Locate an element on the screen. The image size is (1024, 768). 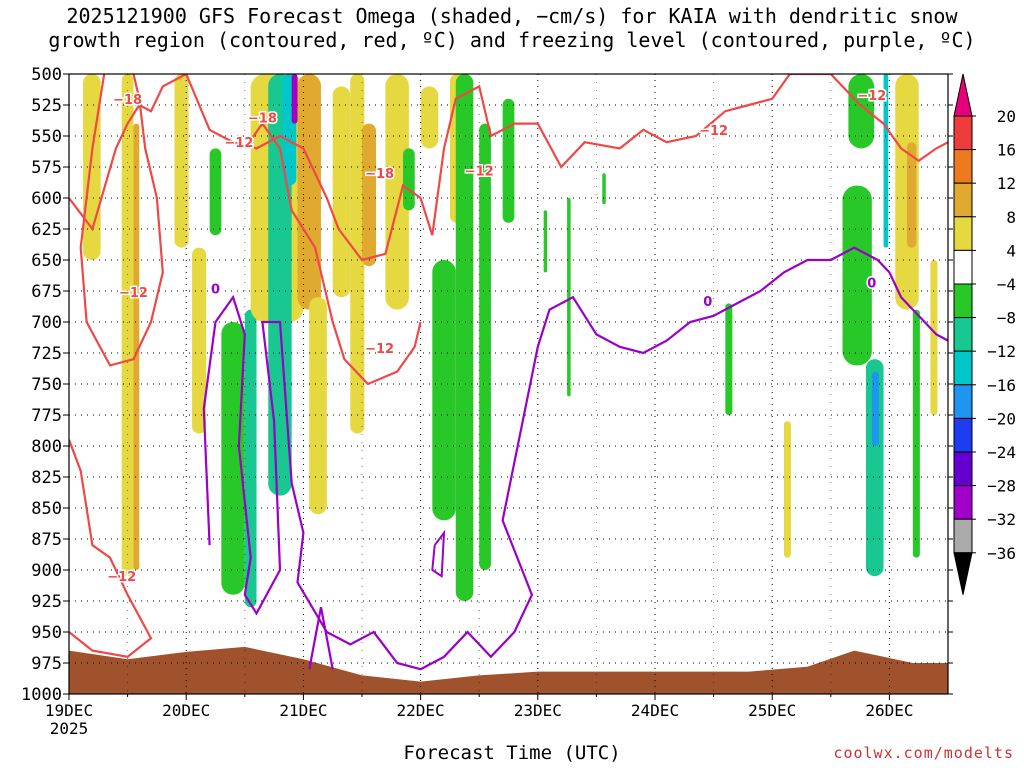
colorbar-label-6: −8 is located at coordinates (1006, 318).